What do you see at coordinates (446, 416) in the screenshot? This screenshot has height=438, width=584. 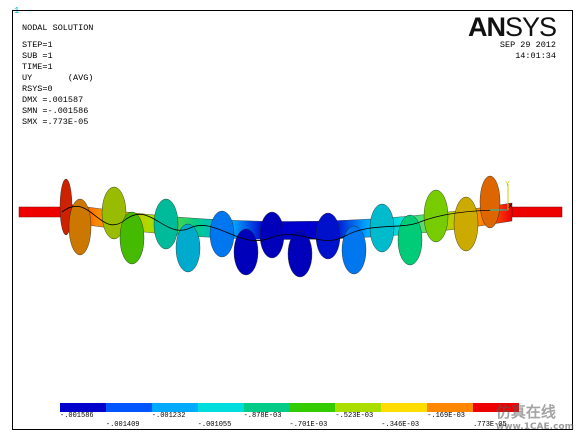 I see `legend-label-top: -.169E-03` at bounding box center [446, 416].